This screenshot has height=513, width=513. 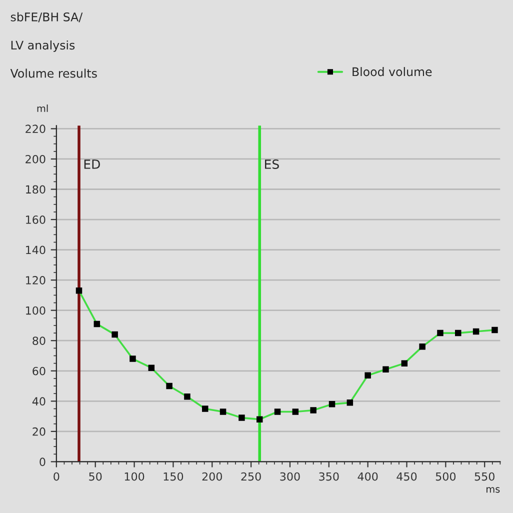 I want to click on x-tick-label: 550, so click(x=484, y=476).